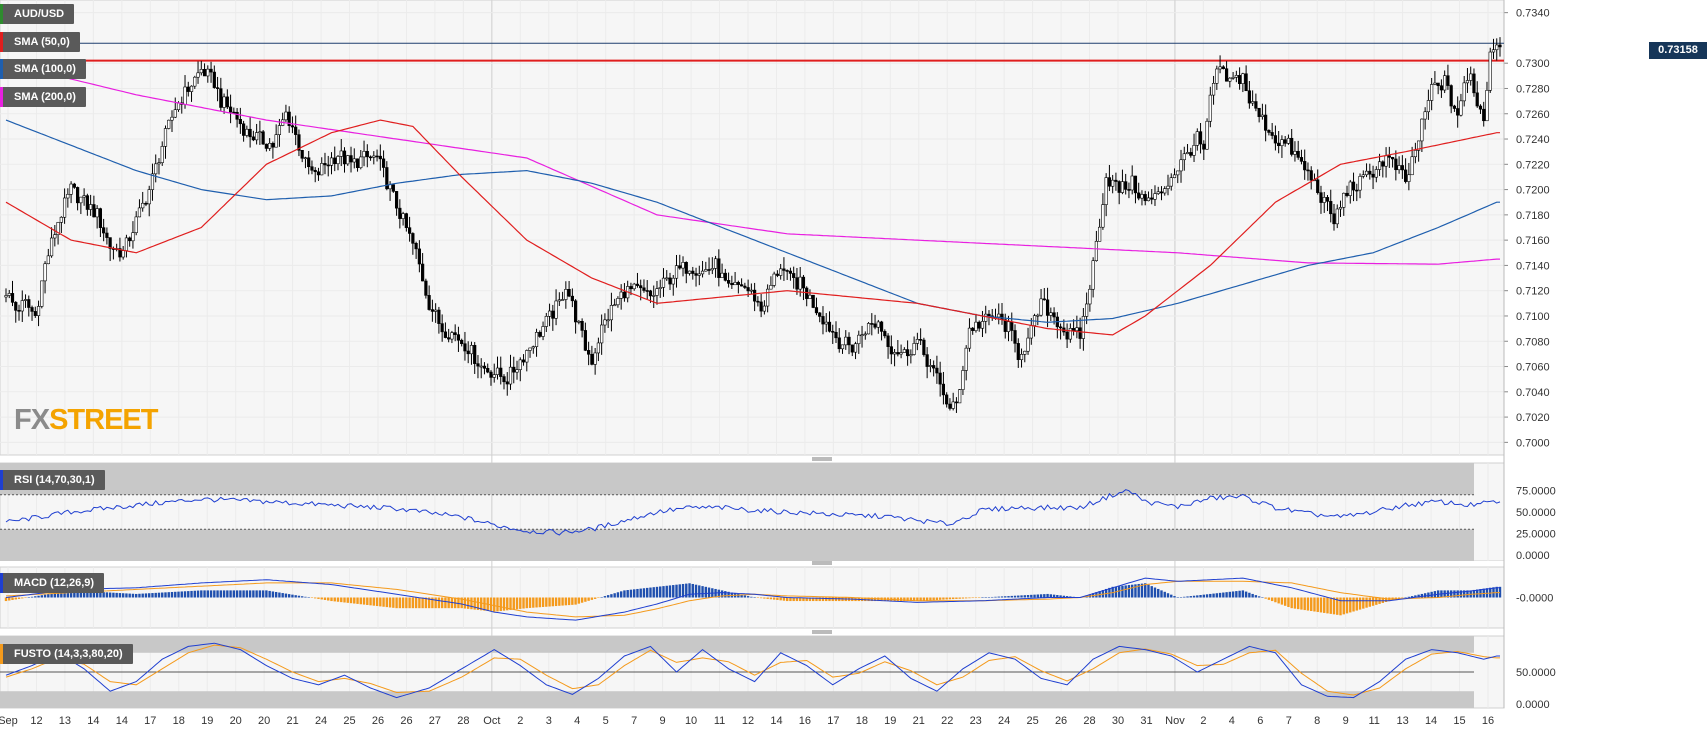  I want to click on symbol-tag: AUD/USD, so click(37, 14).